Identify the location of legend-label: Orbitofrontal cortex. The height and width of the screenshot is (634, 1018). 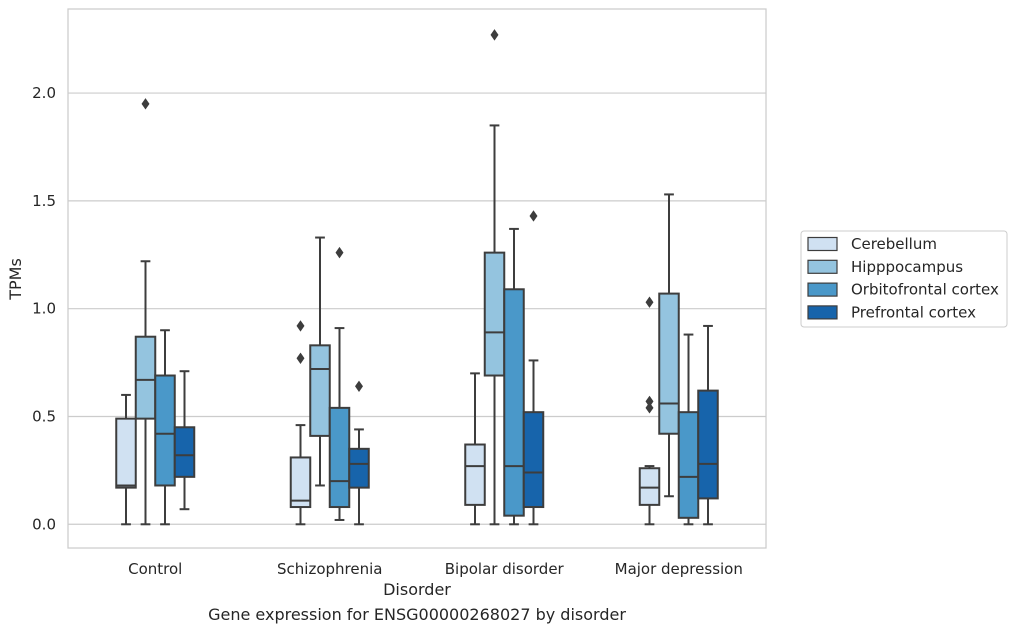
(925, 290).